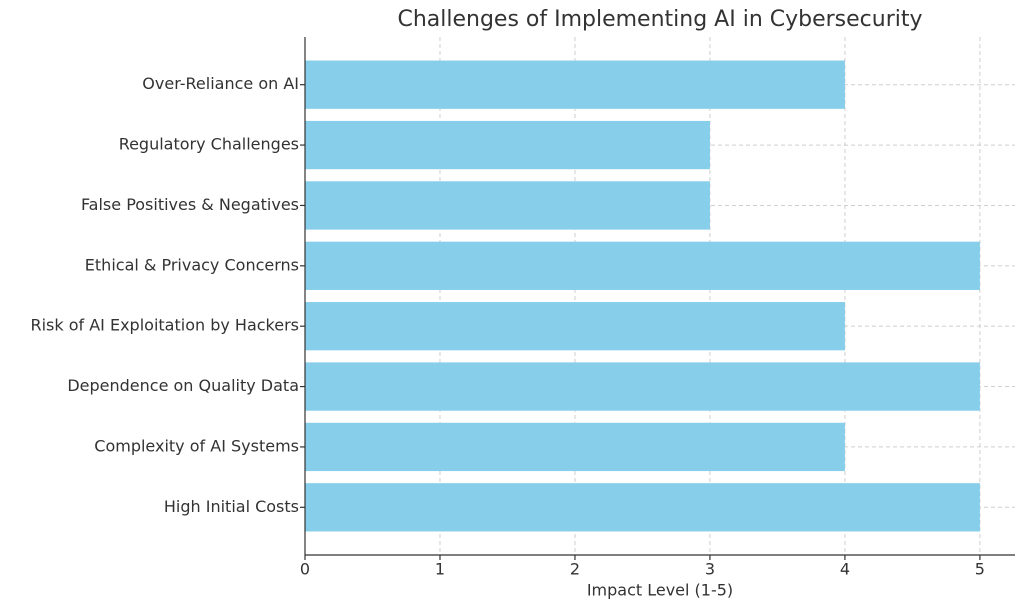  What do you see at coordinates (192, 264) in the screenshot?
I see `y-tick-label: Ethical & Privacy Concerns` at bounding box center [192, 264].